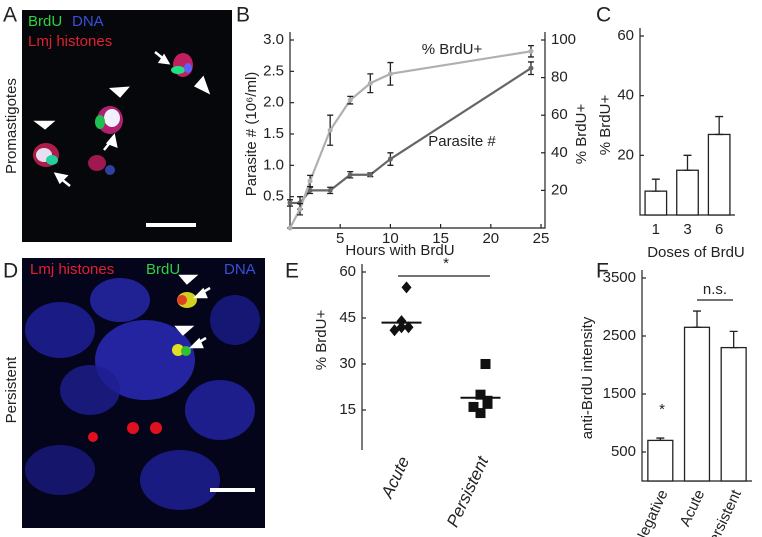 Image resolution: width=762 pixels, height=537 pixels. Describe the element at coordinates (273, 39) in the screenshot. I see `y-tick-label: 3.0` at that location.